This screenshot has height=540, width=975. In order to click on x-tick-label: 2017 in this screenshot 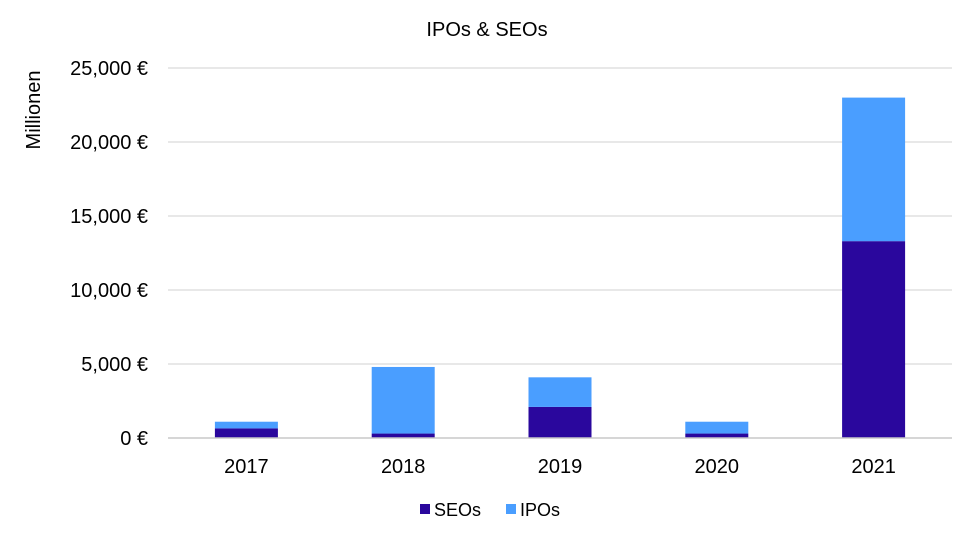, I will do `click(246, 467)`.